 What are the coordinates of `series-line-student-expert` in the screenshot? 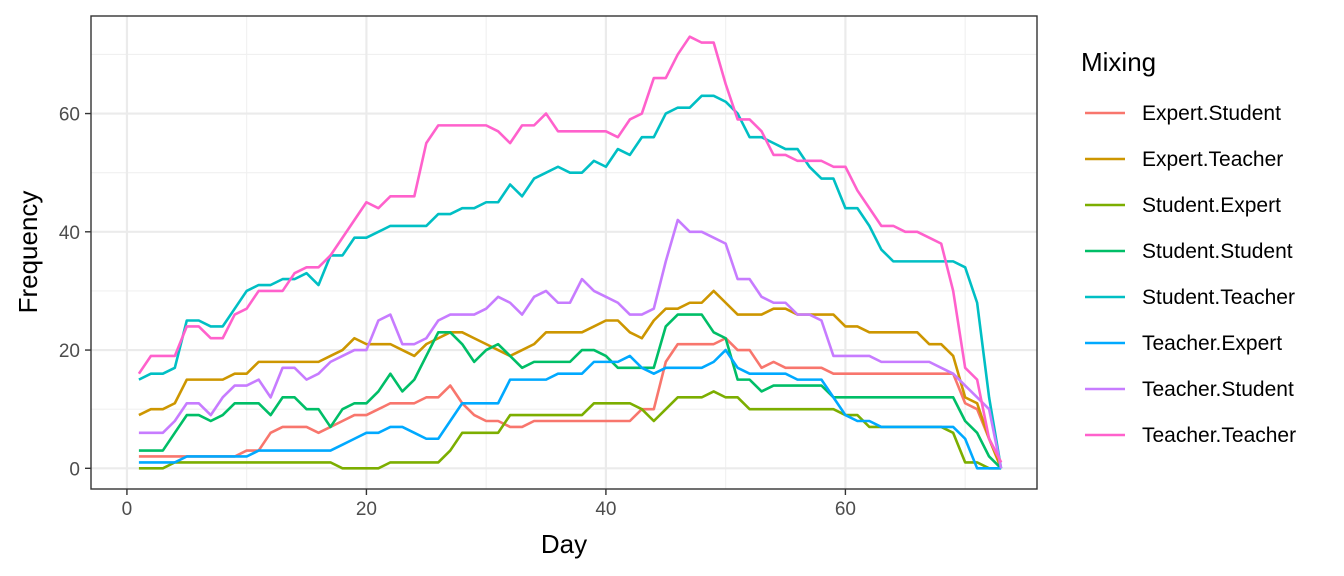 It's located at (570, 430).